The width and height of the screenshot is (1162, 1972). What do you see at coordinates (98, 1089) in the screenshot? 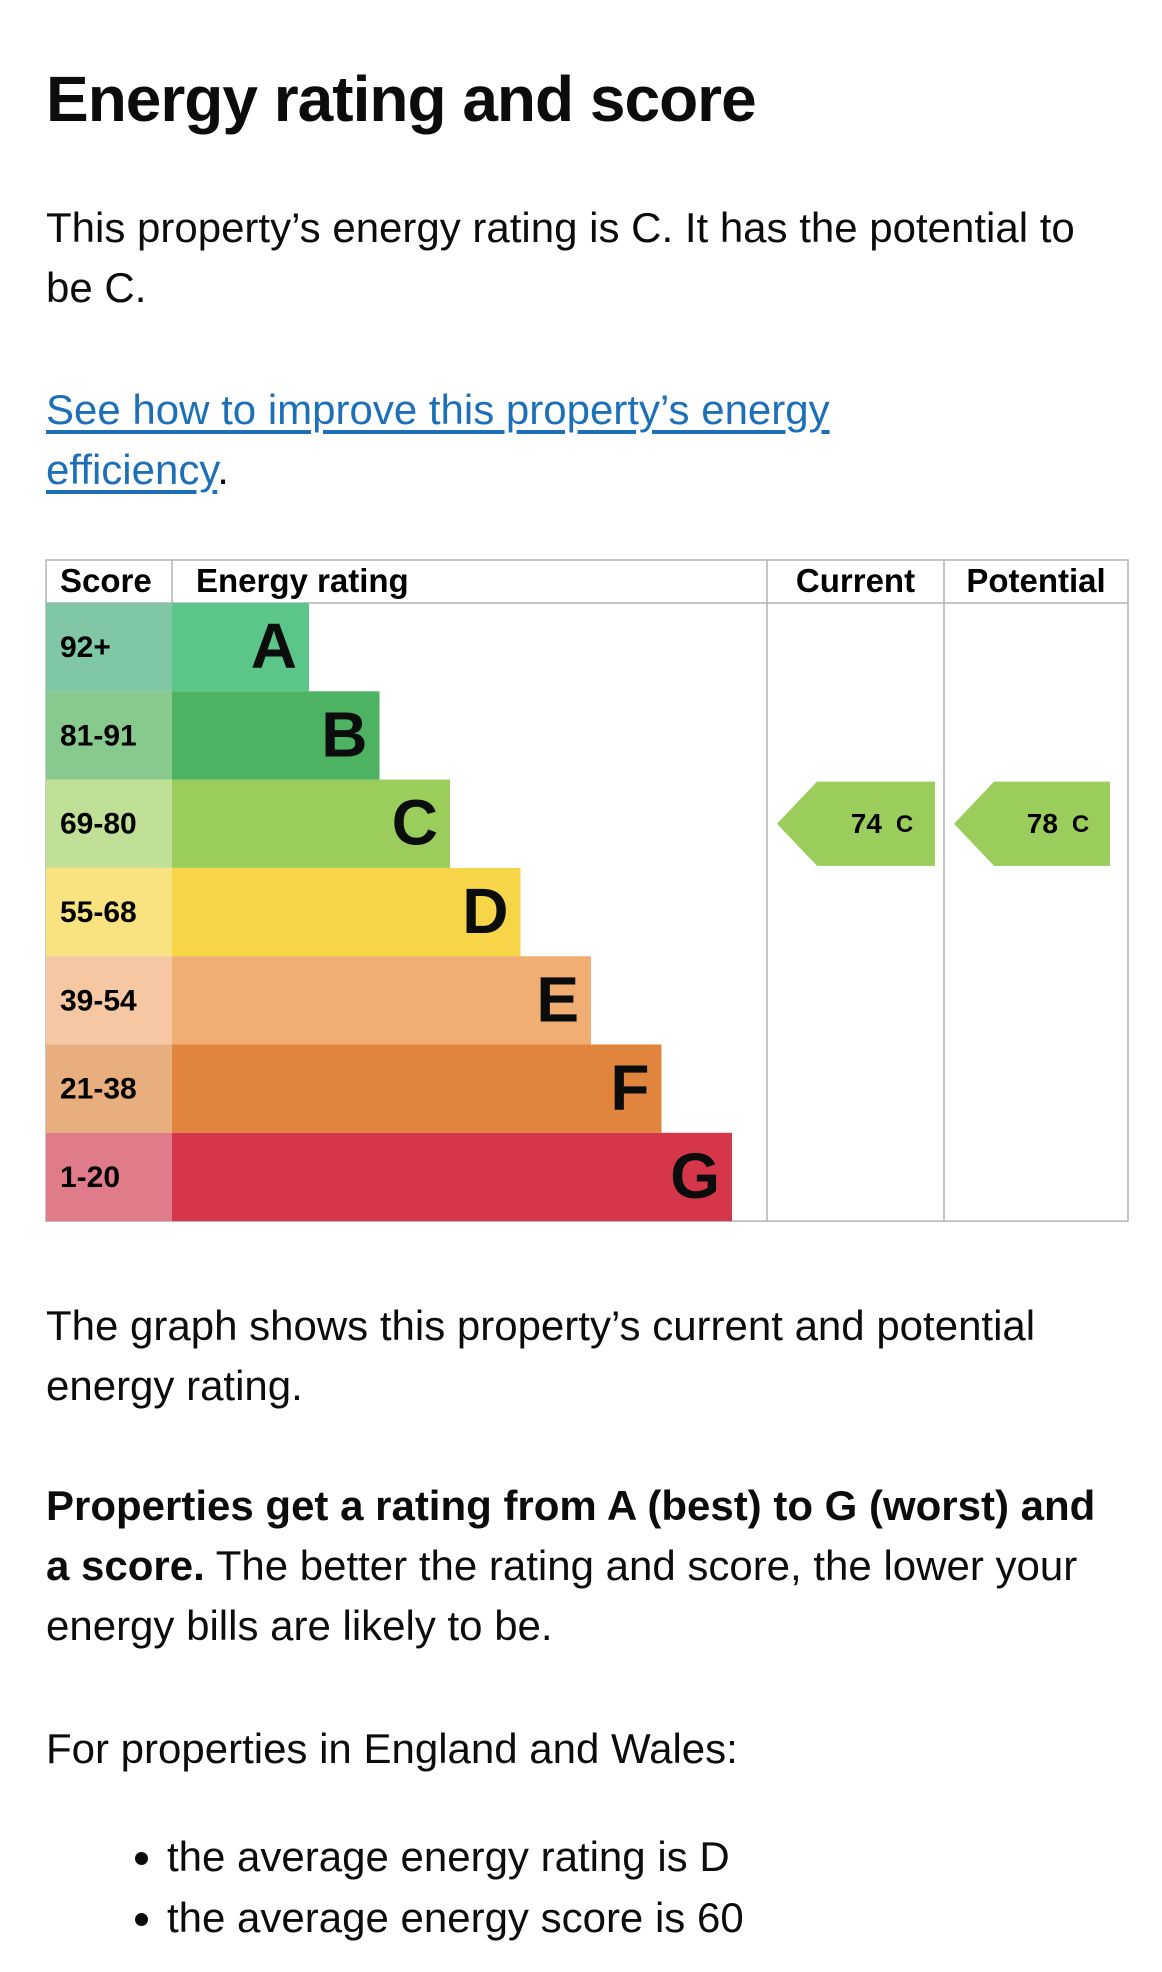
I see `score-range: 21-38` at bounding box center [98, 1089].